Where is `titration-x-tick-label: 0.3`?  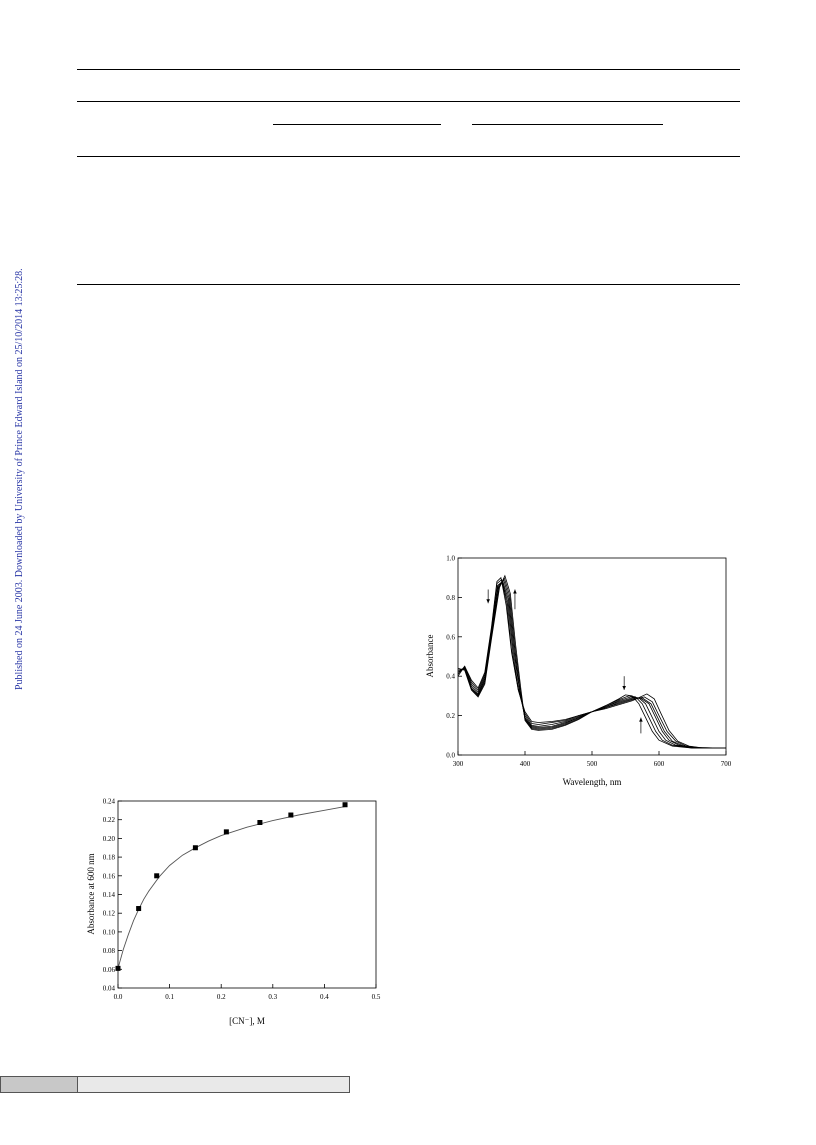 titration-x-tick-label: 0.3 is located at coordinates (272, 997).